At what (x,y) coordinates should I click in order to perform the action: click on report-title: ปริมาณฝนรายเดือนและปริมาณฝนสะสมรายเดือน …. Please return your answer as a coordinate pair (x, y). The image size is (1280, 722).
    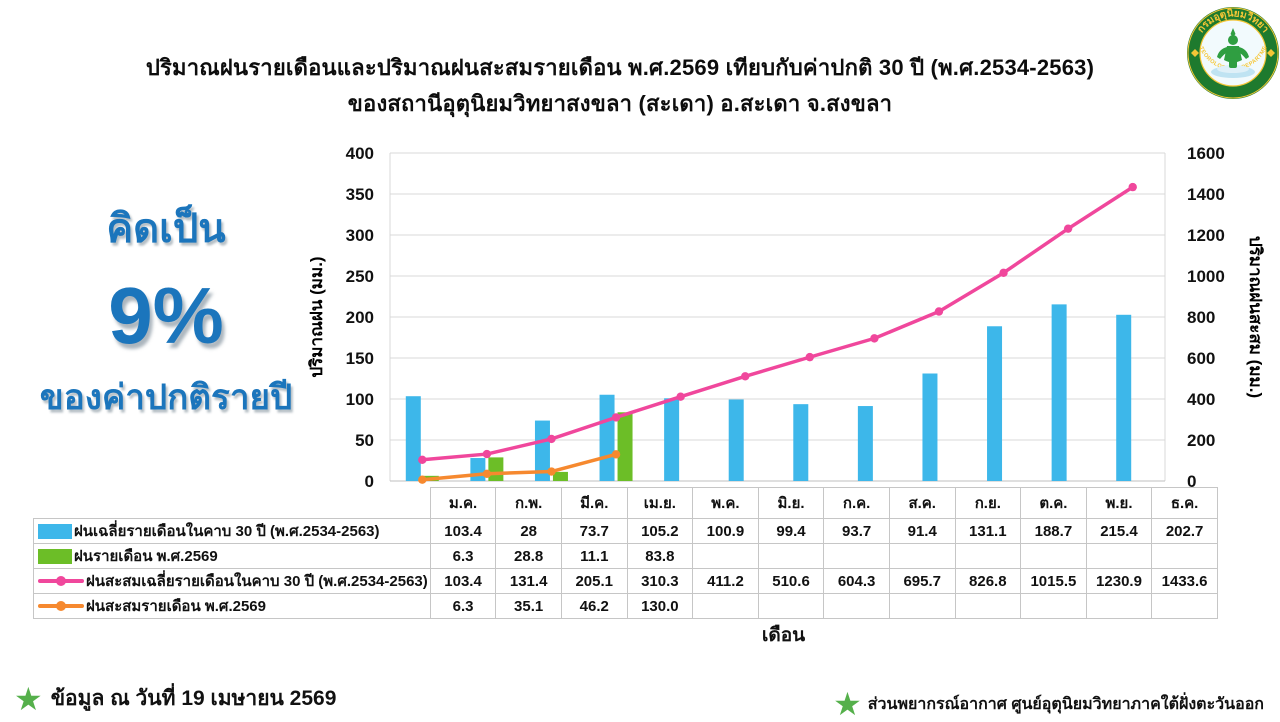
    Looking at the image, I should click on (620, 86).